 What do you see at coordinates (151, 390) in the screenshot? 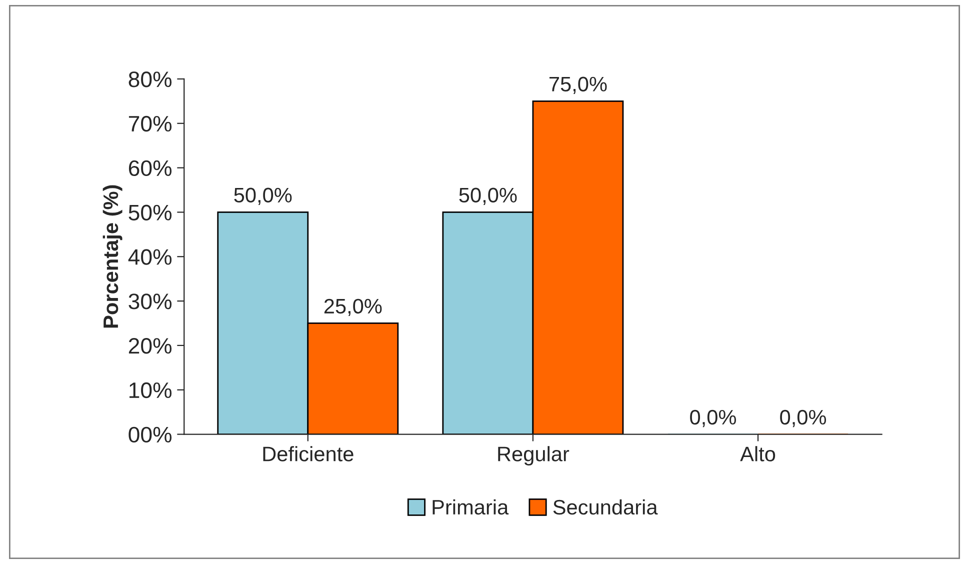
I see `y-tick-label: 10%` at bounding box center [151, 390].